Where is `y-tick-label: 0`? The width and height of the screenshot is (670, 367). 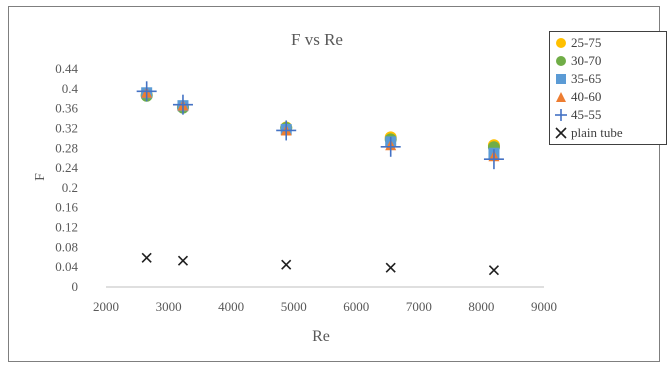
y-tick-label: 0 is located at coordinates (75, 286).